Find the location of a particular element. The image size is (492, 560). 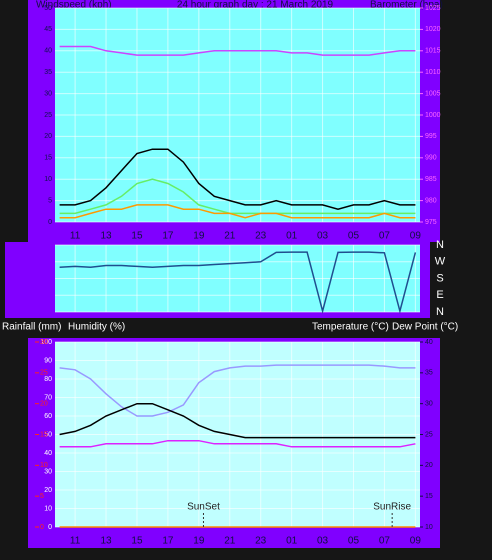

y-tick-label: 100 is located at coordinates (46, 342).